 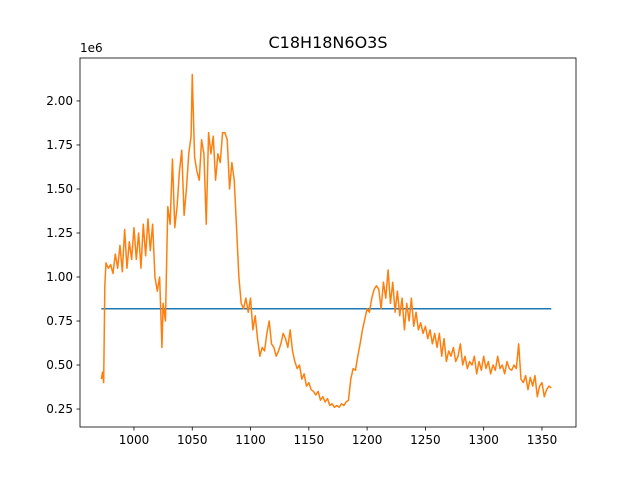 I want to click on x-tick-label: 1300, so click(x=483, y=440).